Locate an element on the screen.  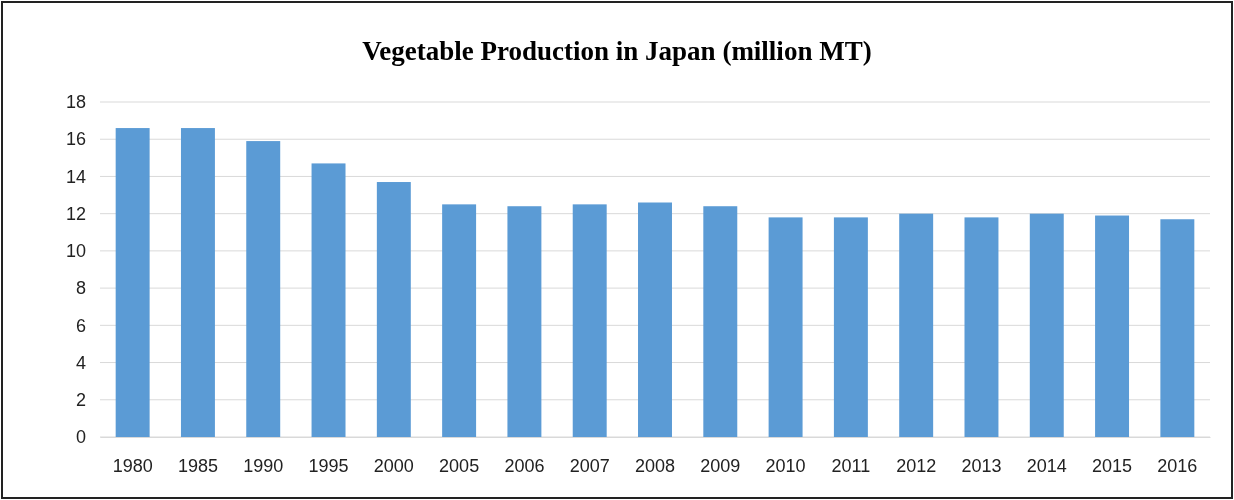
y-tick-label: 12 is located at coordinates (75, 213).